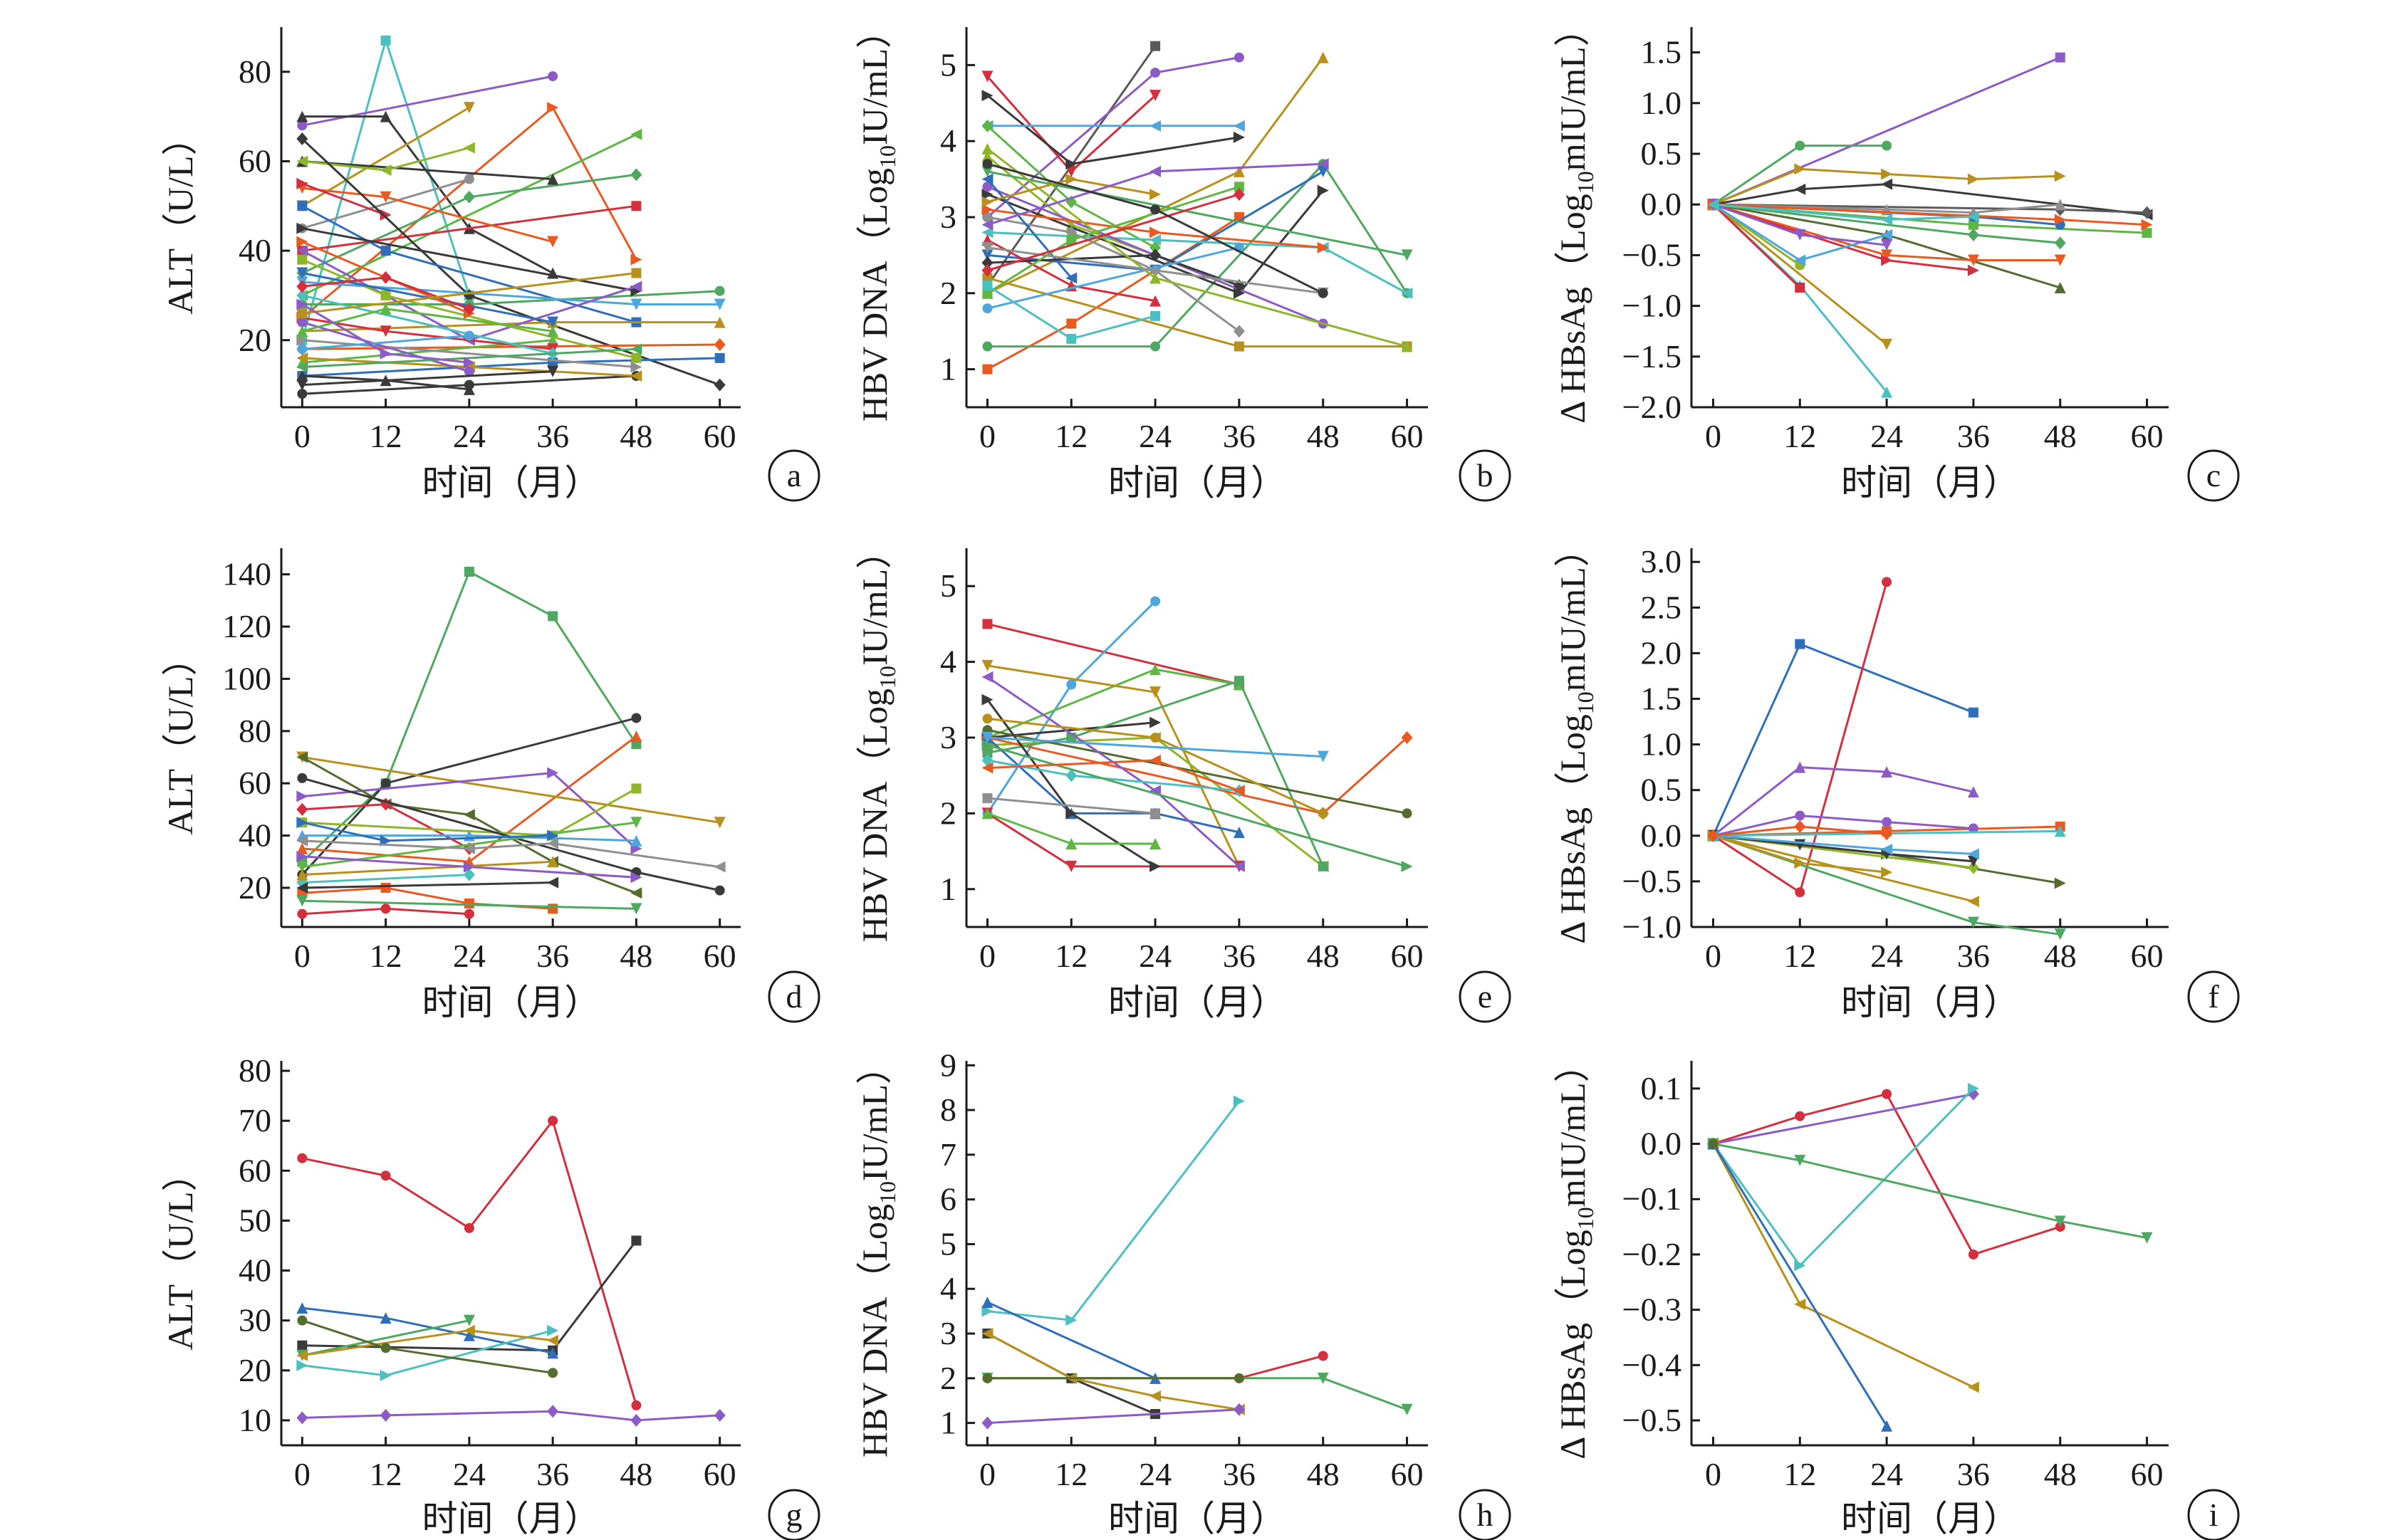  Describe the element at coordinates (1662, 652) in the screenshot. I see `y-tick-label: 2.0` at that location.